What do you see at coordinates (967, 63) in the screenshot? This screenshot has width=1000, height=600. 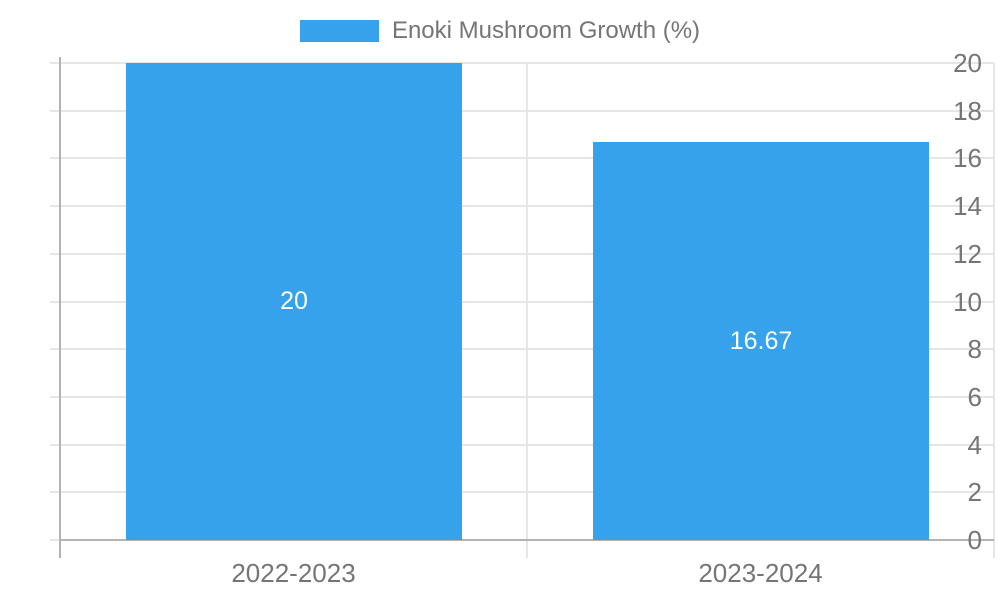 I see `y-tick-label-20: 20` at bounding box center [967, 63].